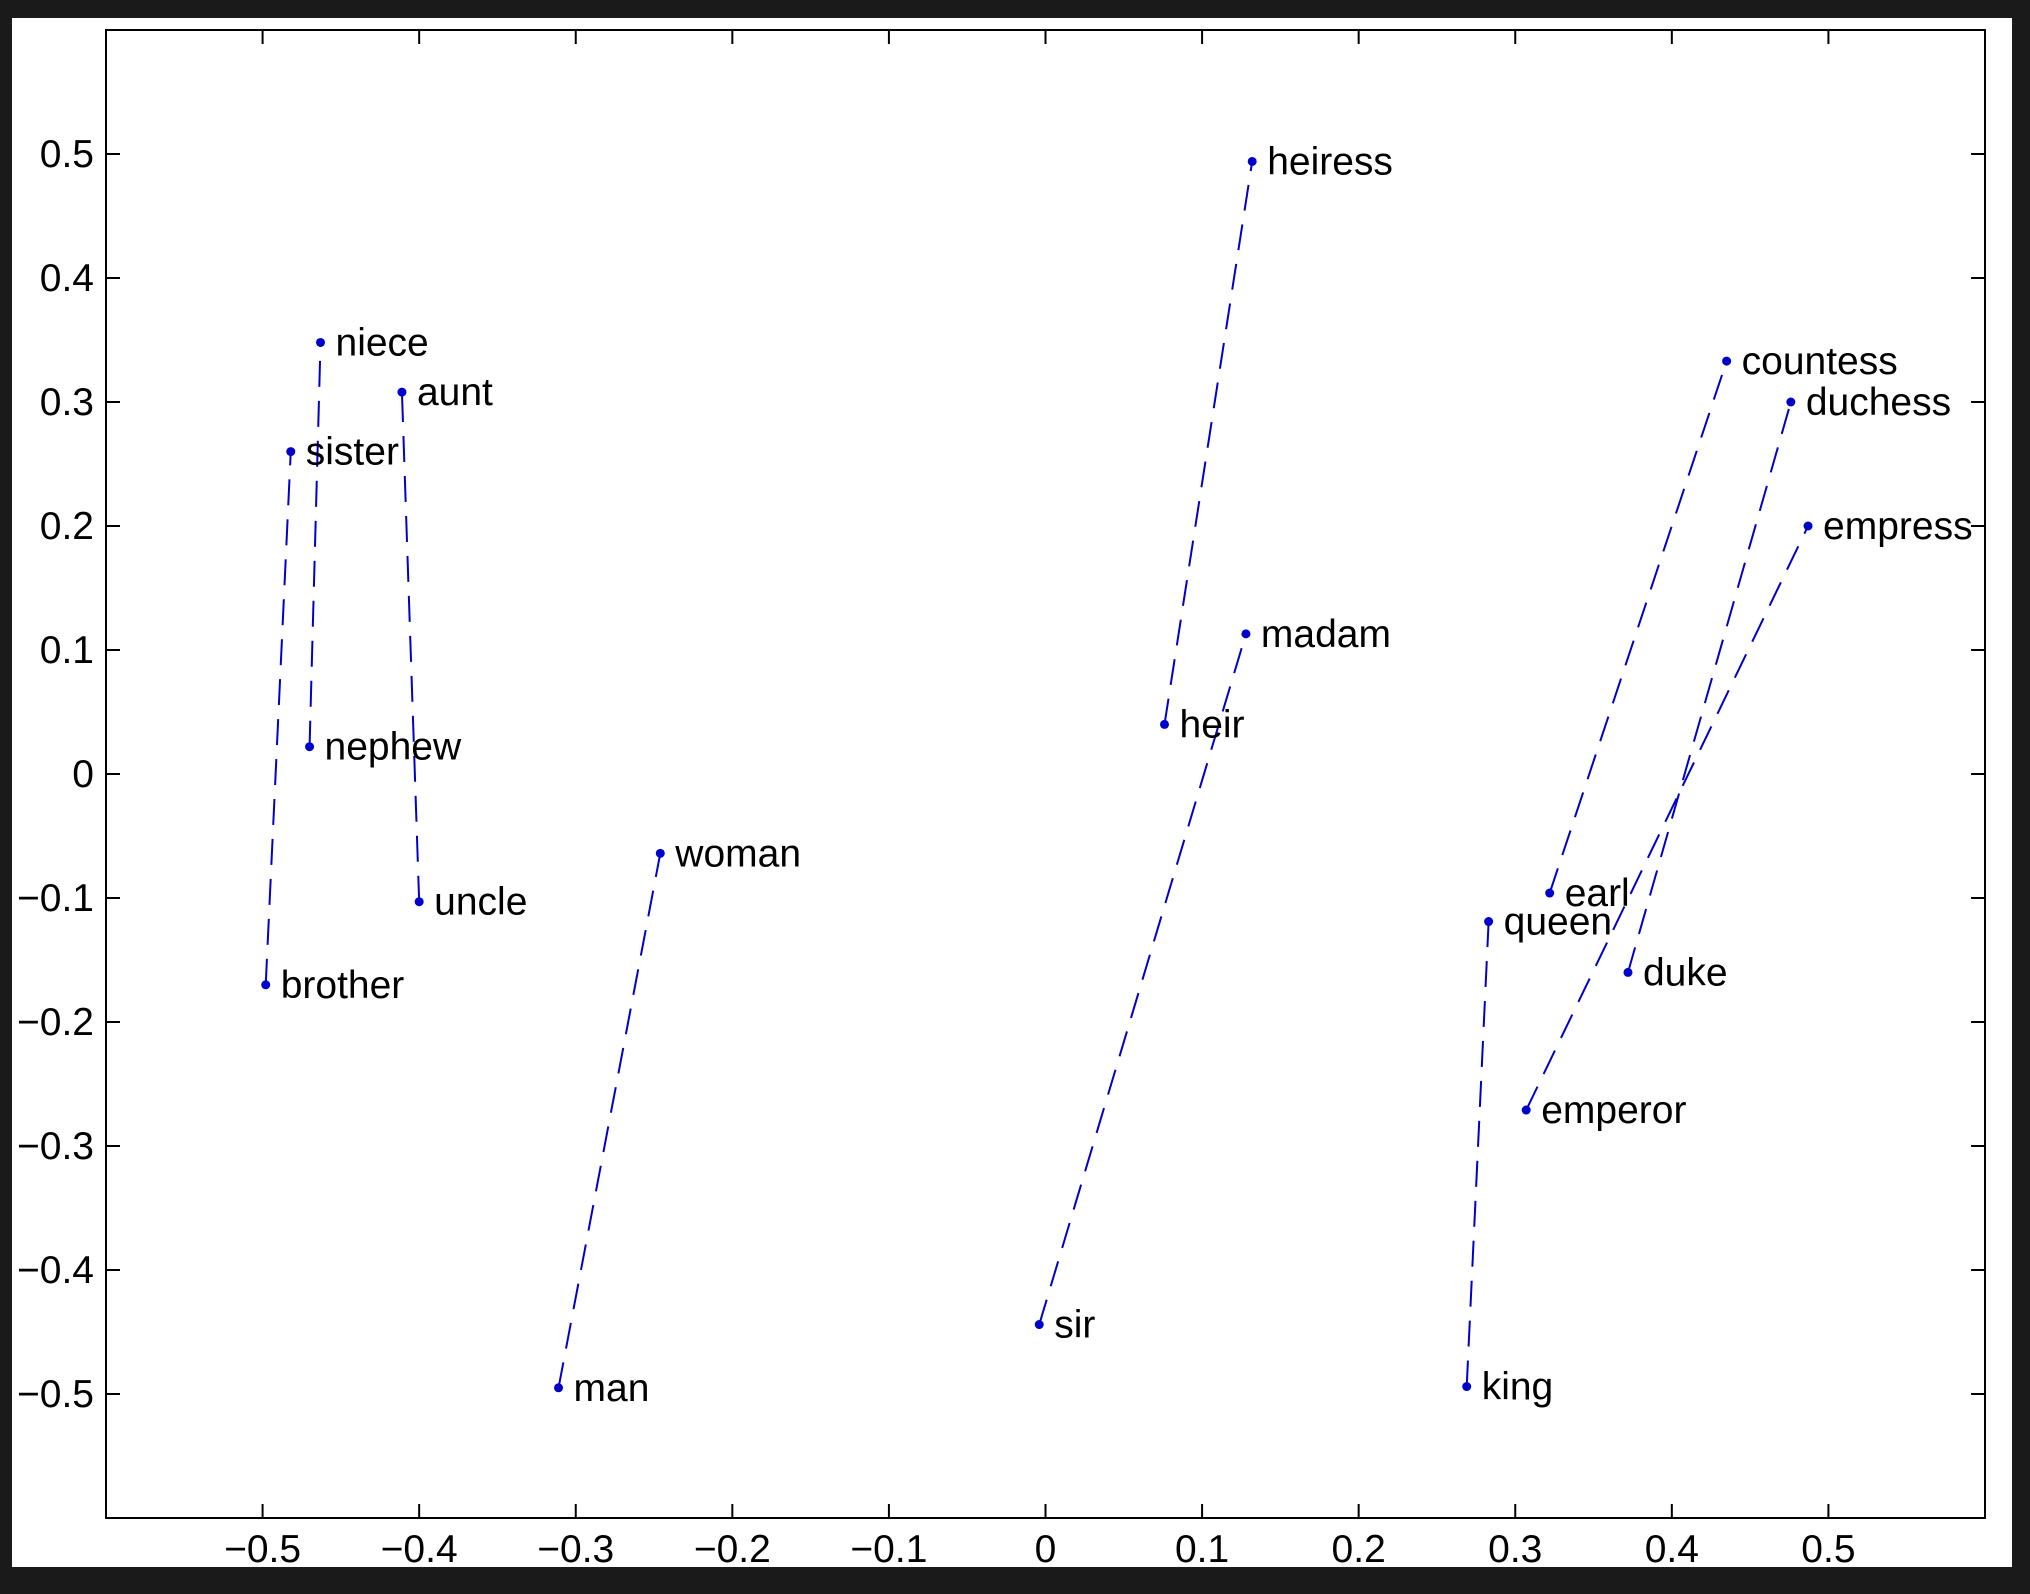  What do you see at coordinates (55, 898) in the screenshot?
I see `y-tick-label: −0.1` at bounding box center [55, 898].